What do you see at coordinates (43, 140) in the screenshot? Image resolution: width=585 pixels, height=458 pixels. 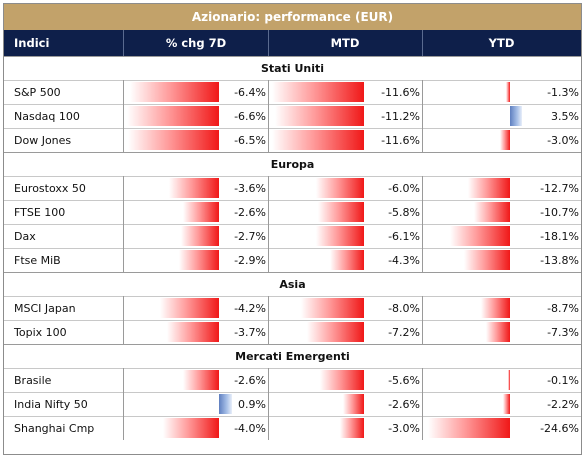 I see `index-name: Dow Jones` at bounding box center [43, 140].